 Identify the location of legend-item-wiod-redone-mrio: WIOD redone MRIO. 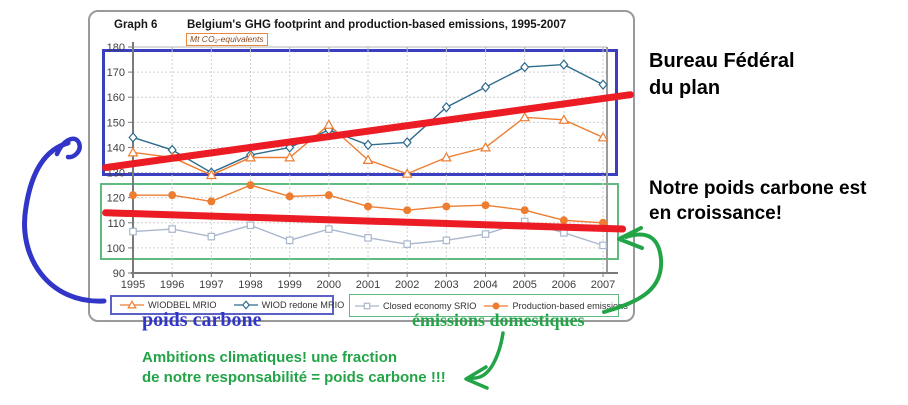
(289, 305).